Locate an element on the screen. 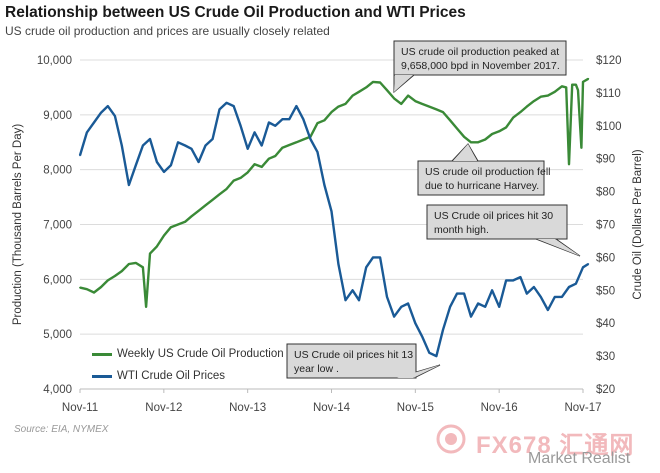  callout-text-harvey: US crude oil production fell is located at coordinates (487, 172).